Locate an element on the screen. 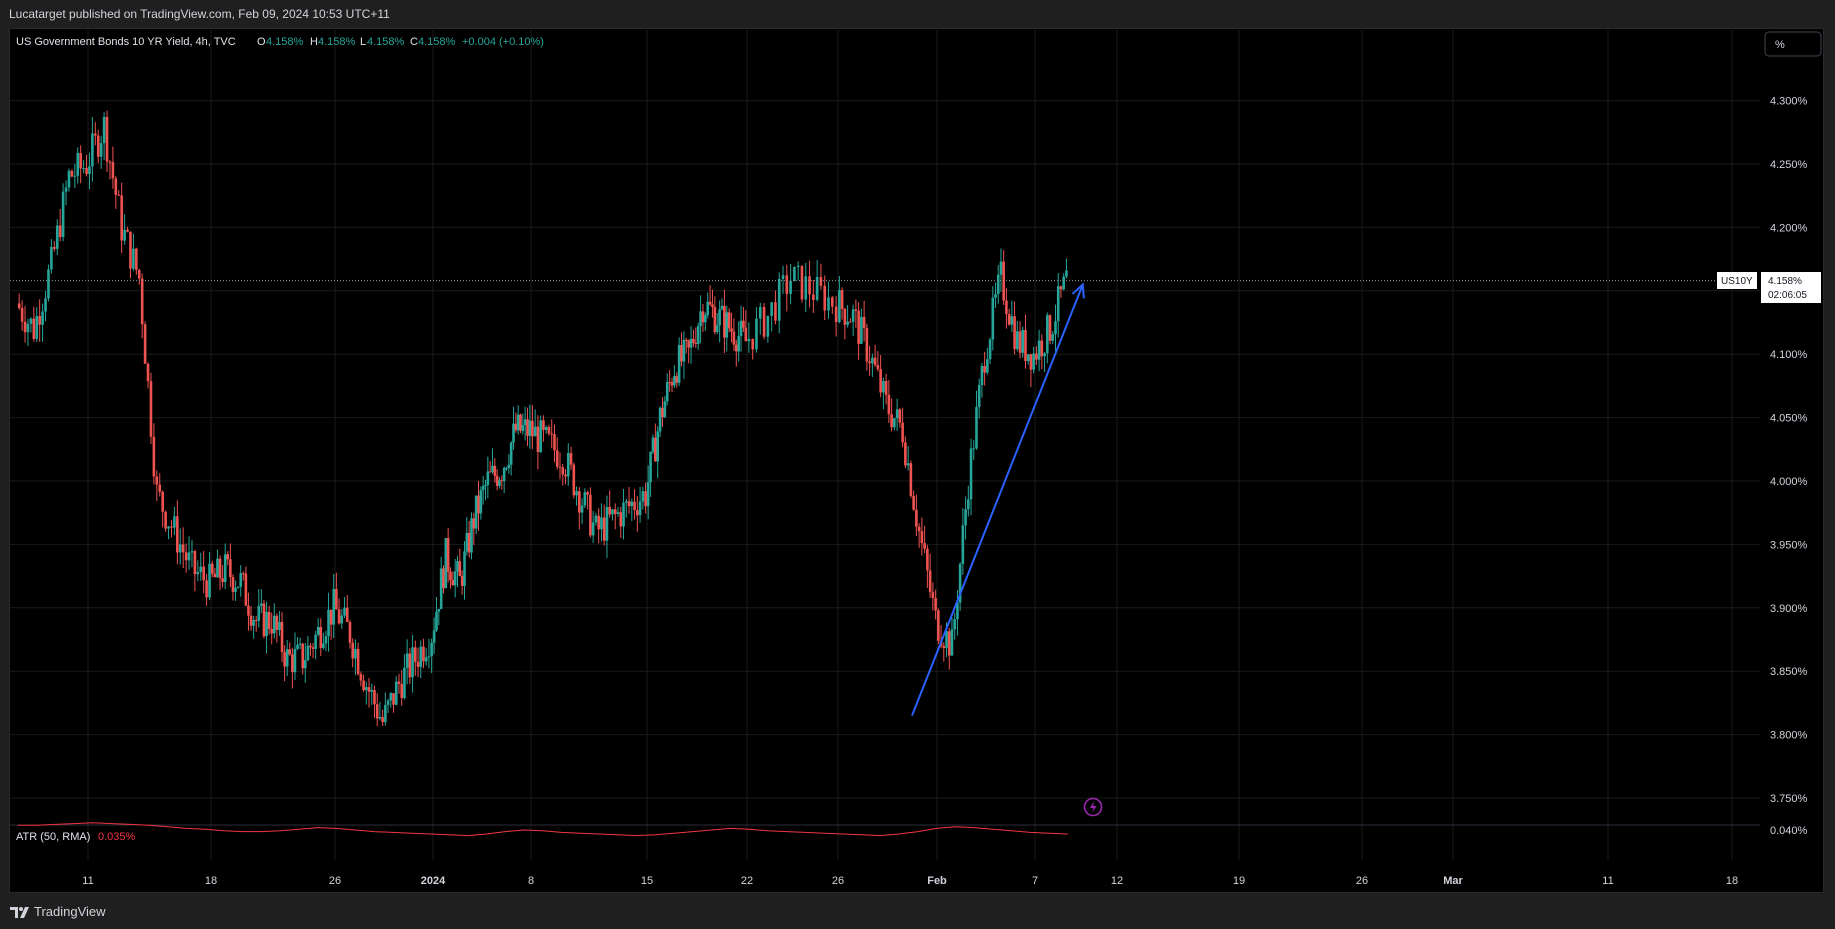  percent-scale-button is located at coordinates (1793, 44).